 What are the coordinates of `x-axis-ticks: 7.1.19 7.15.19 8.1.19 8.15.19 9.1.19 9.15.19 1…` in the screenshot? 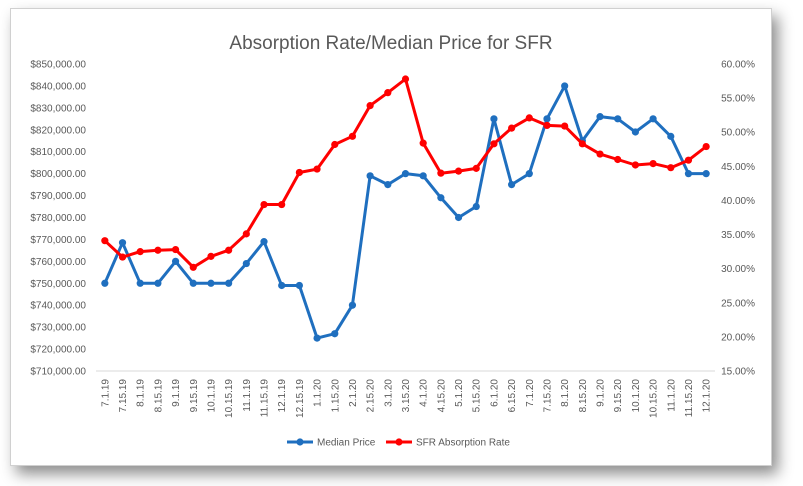 It's located at (406, 398).